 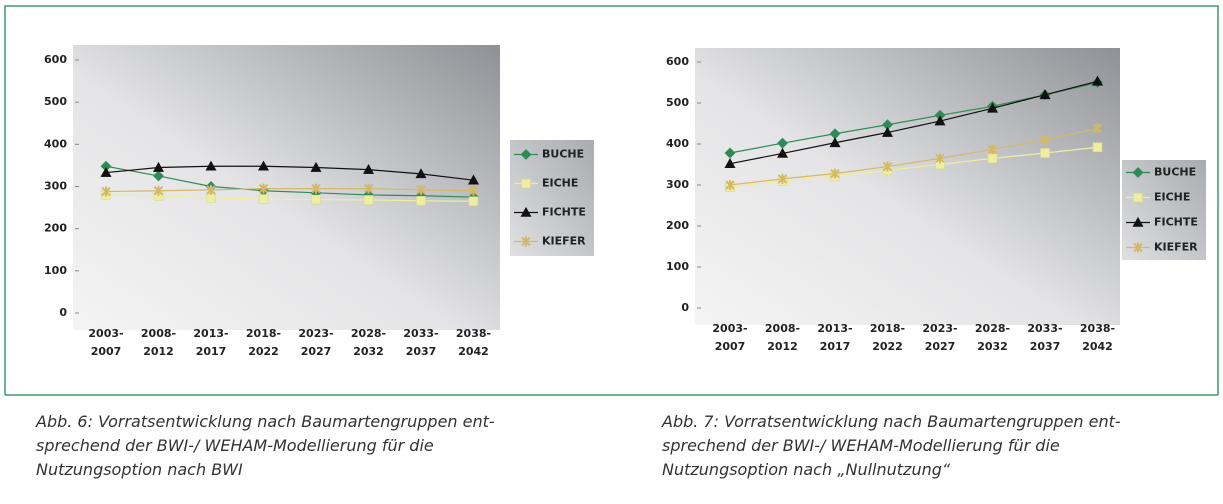 What do you see at coordinates (806, 469) in the screenshot?
I see `caption-line: Nutzungsoption nach „Nullnutzung“` at bounding box center [806, 469].